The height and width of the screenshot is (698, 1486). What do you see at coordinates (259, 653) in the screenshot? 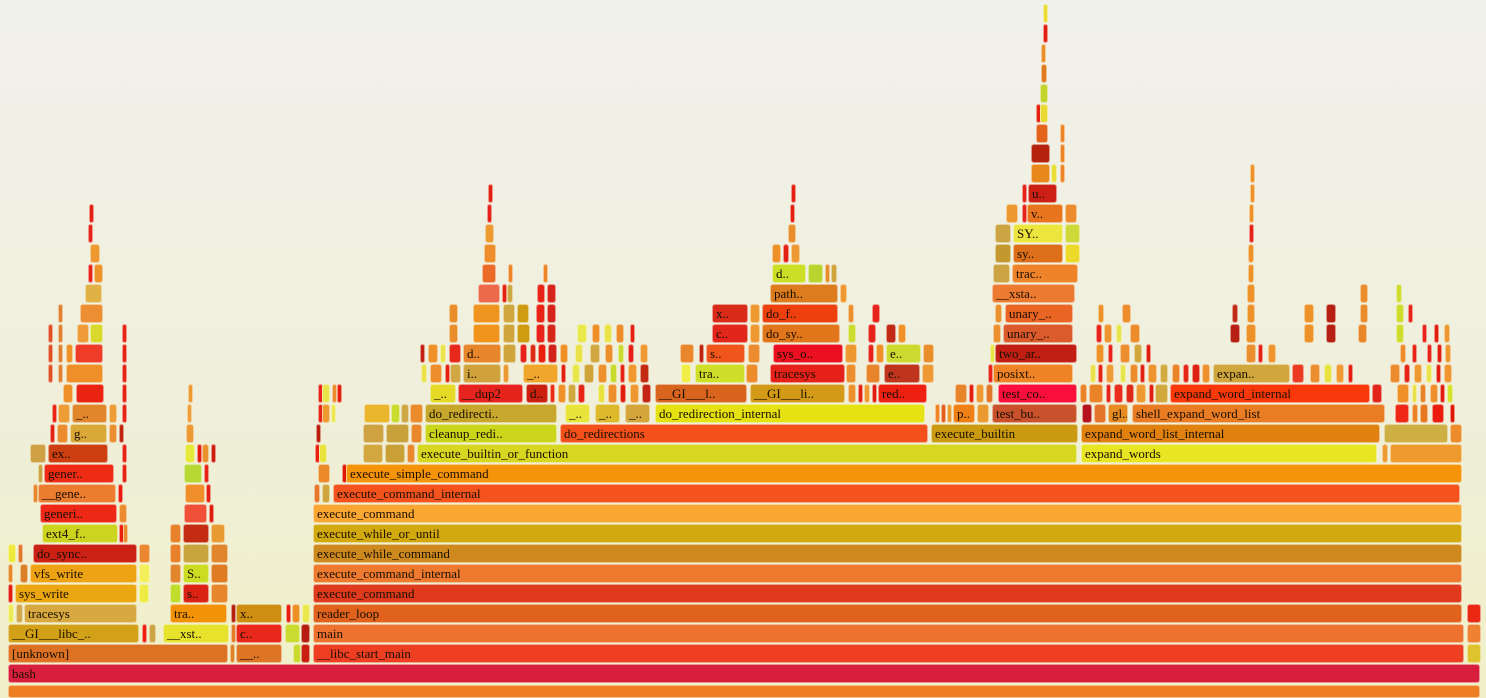
I see `frame-__: __..` at bounding box center [259, 653].